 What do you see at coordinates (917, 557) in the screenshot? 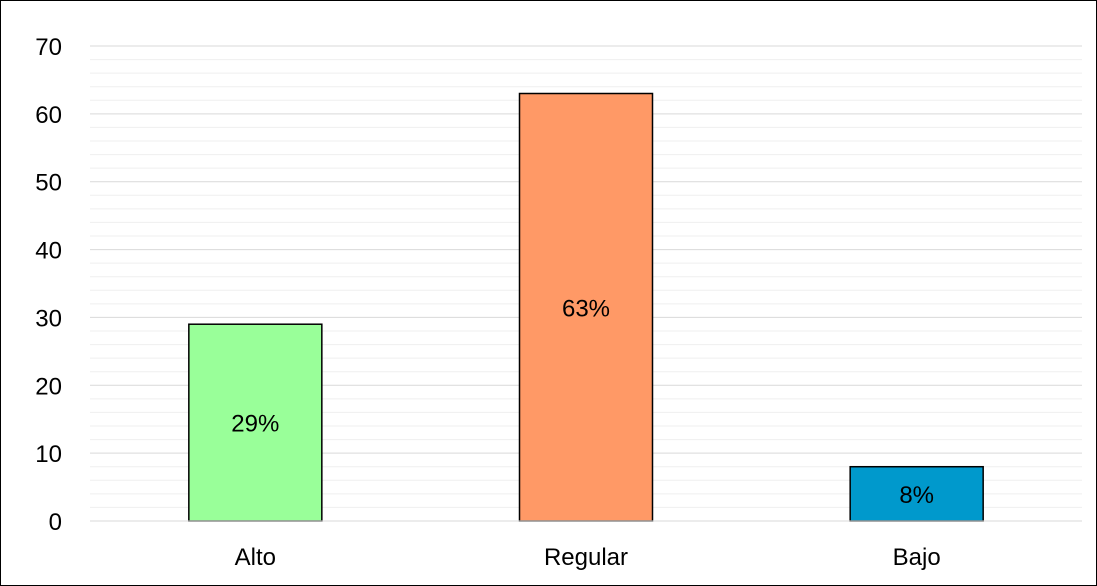
I see `category-label-bajo: Bajo` at bounding box center [917, 557].